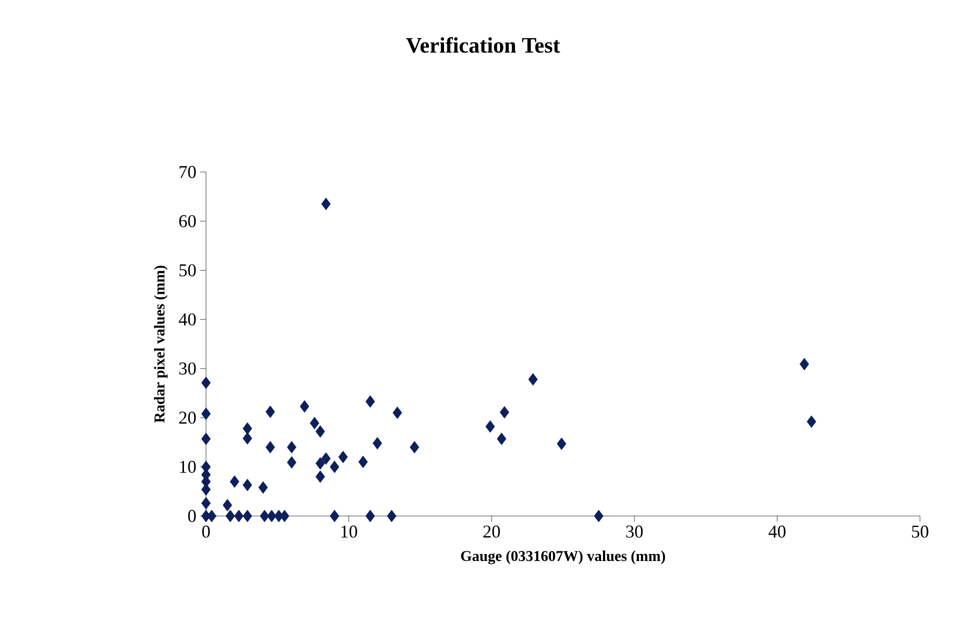  What do you see at coordinates (349, 532) in the screenshot?
I see `x-tick-label: 10` at bounding box center [349, 532].